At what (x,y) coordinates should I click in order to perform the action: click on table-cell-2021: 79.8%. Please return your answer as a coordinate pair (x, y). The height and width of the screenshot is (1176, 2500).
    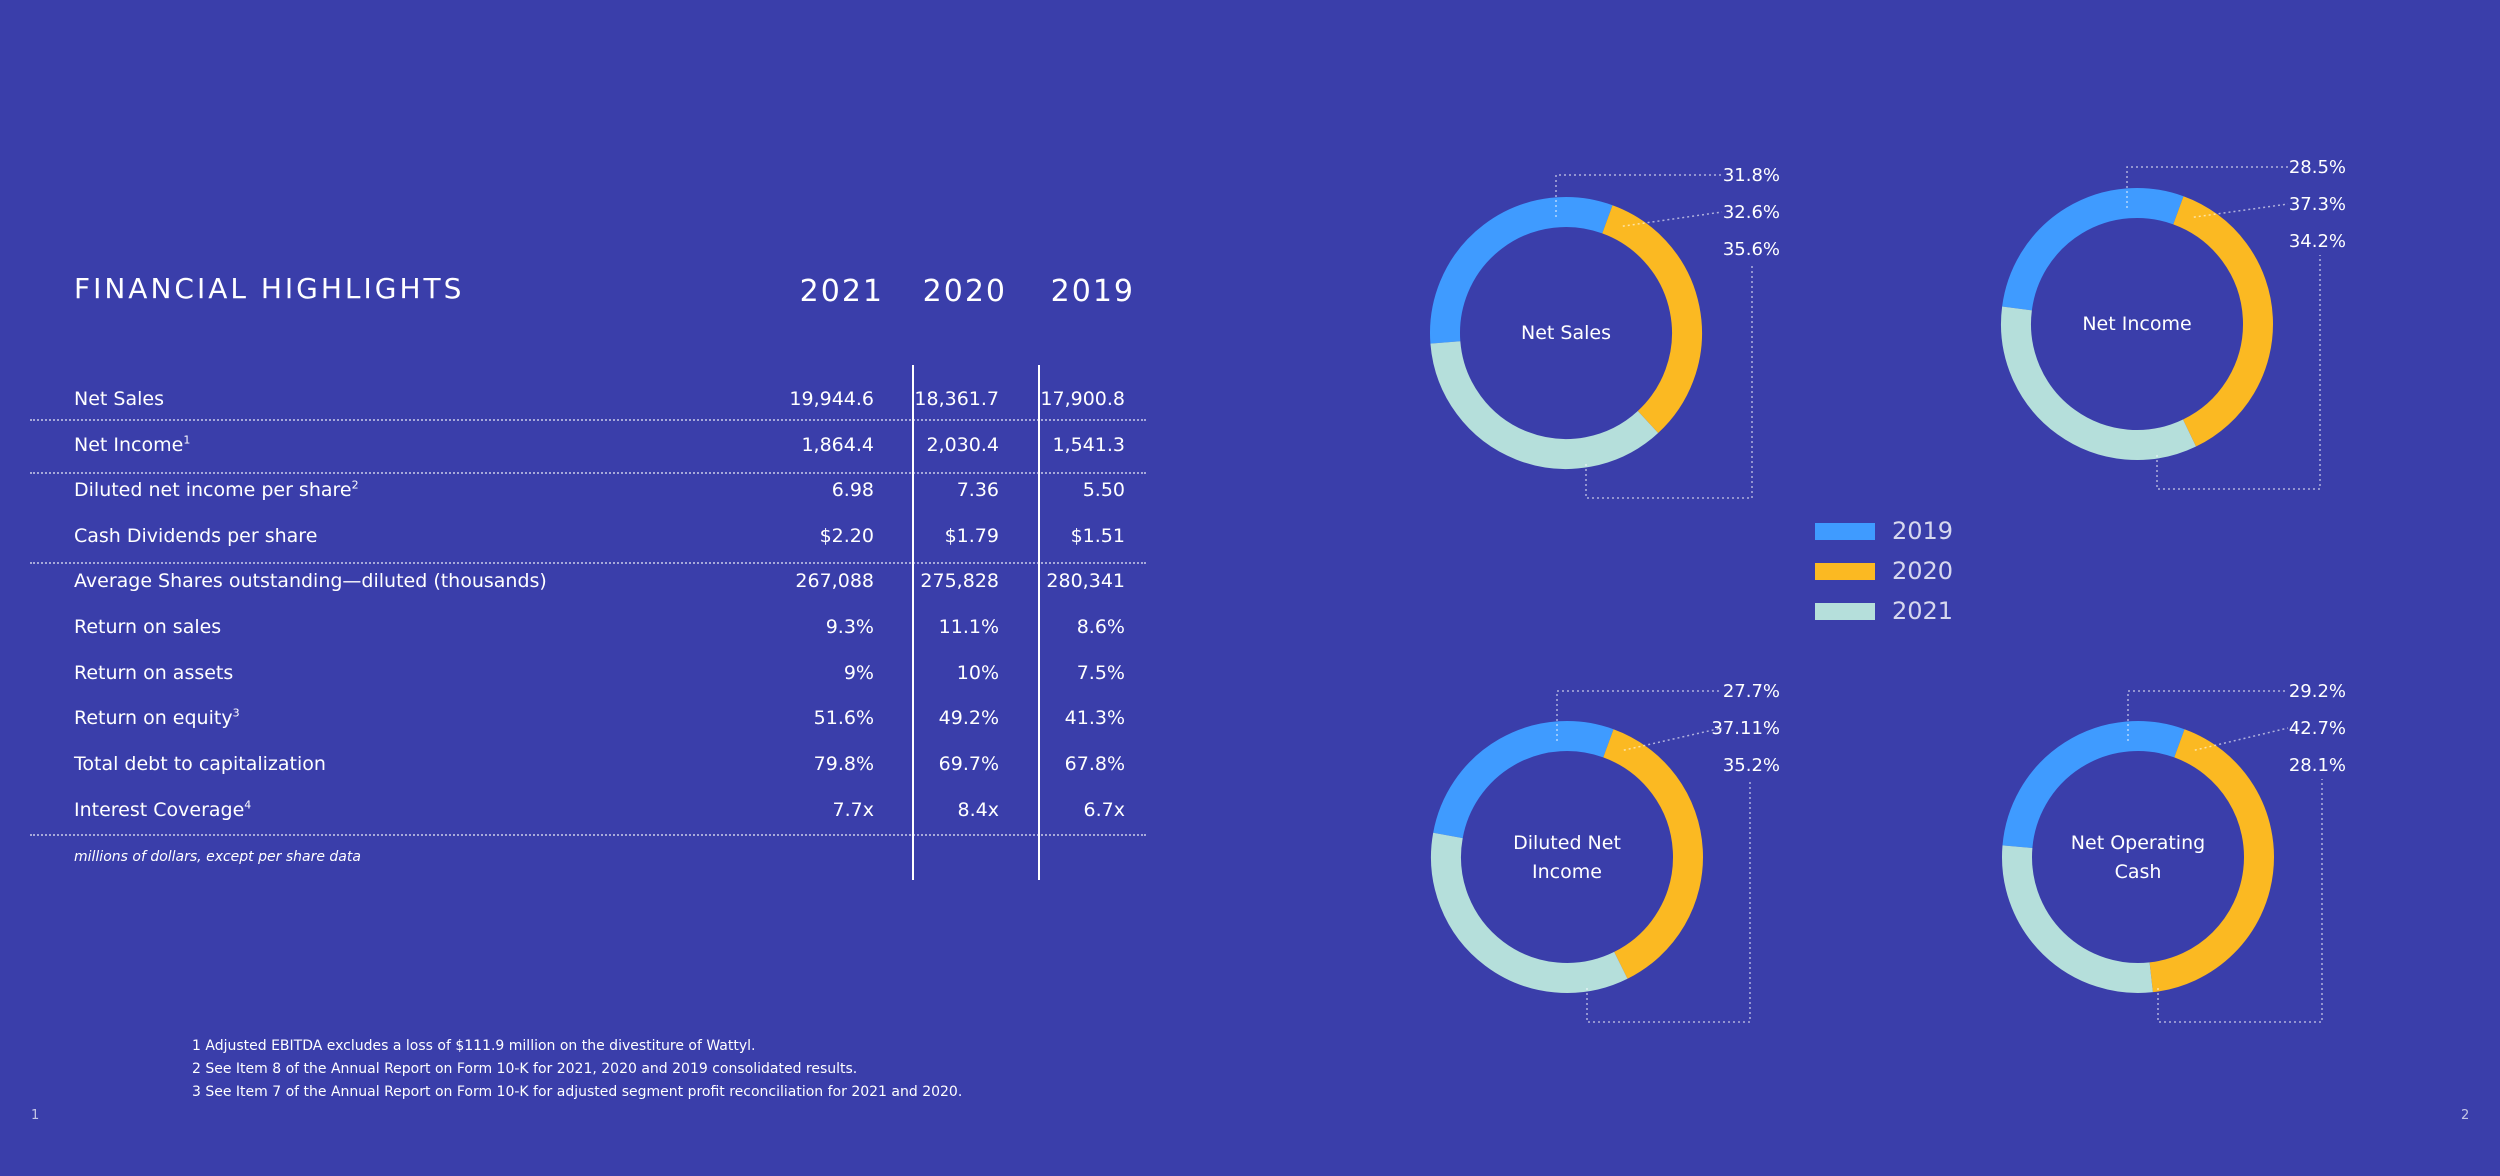
    Looking at the image, I should click on (843, 764).